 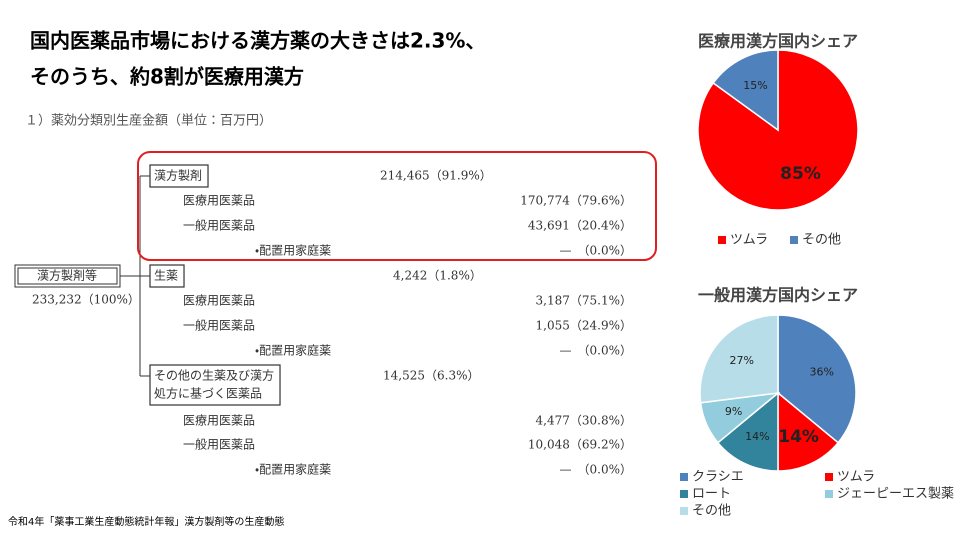 What do you see at coordinates (584, 326) in the screenshot?
I see `item-amount: 1,055（24.9%）` at bounding box center [584, 326].